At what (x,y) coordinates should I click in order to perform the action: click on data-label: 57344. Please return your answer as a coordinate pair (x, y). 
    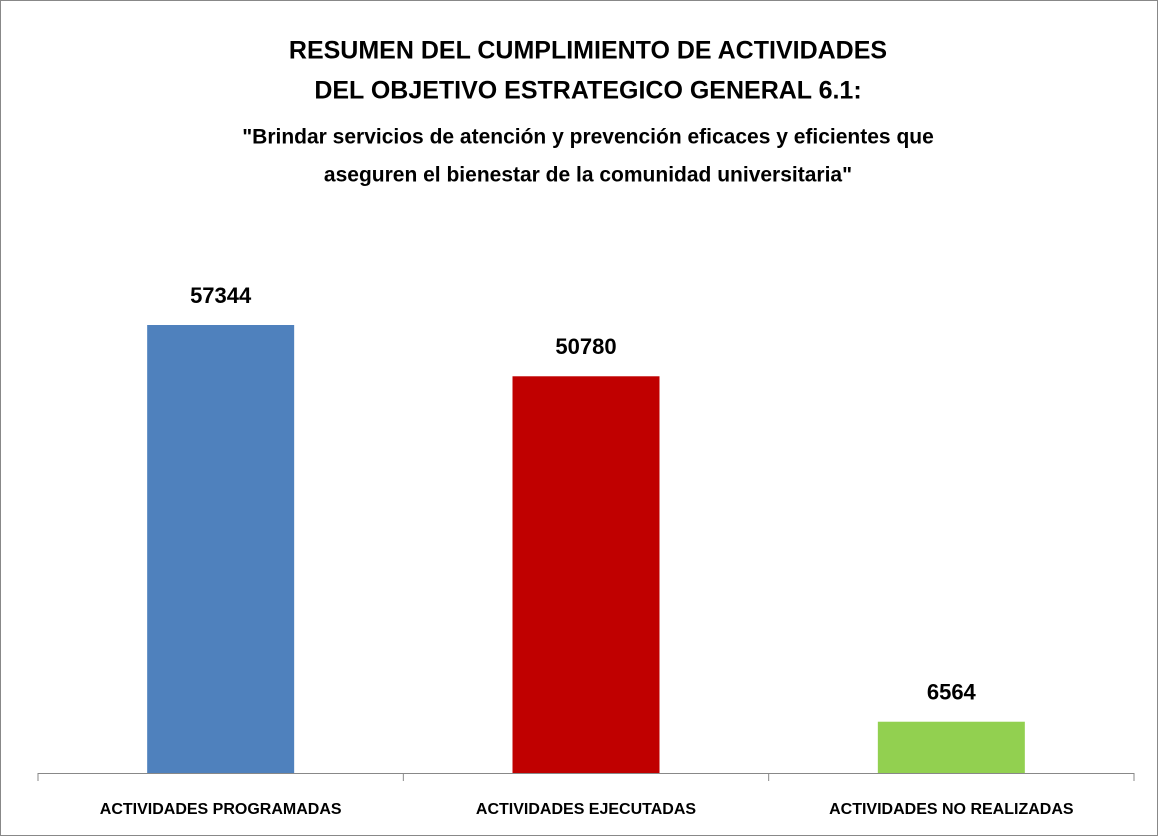
    Looking at the image, I should click on (221, 295).